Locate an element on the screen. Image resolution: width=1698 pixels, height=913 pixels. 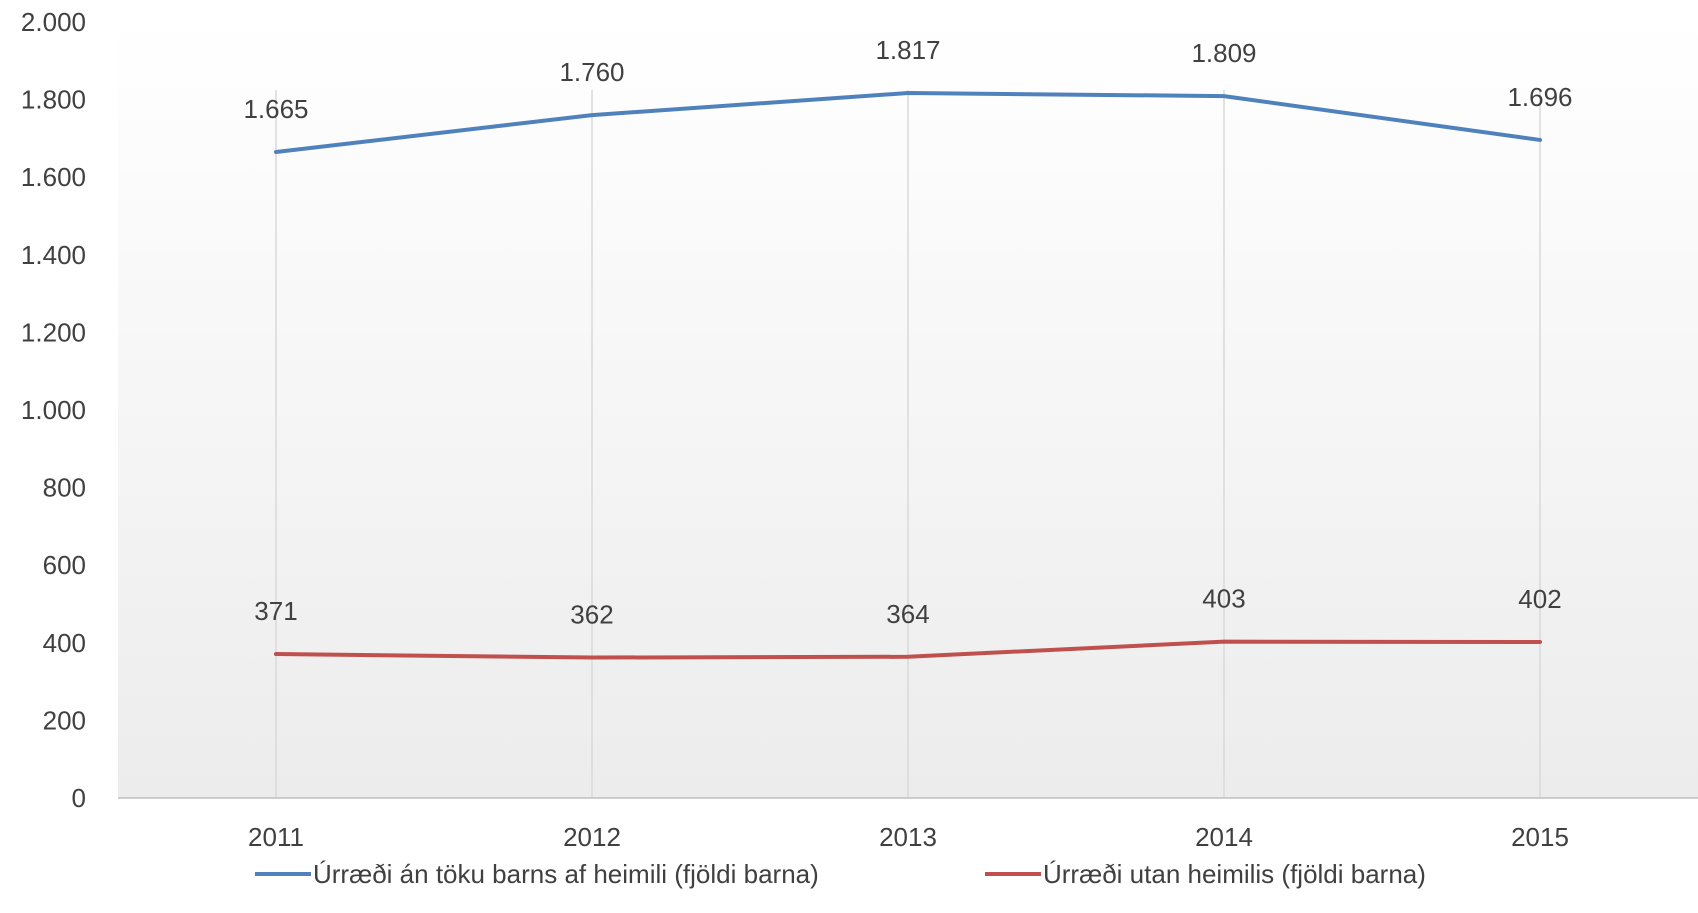
y-tick-label: 1.000 is located at coordinates (53, 410).